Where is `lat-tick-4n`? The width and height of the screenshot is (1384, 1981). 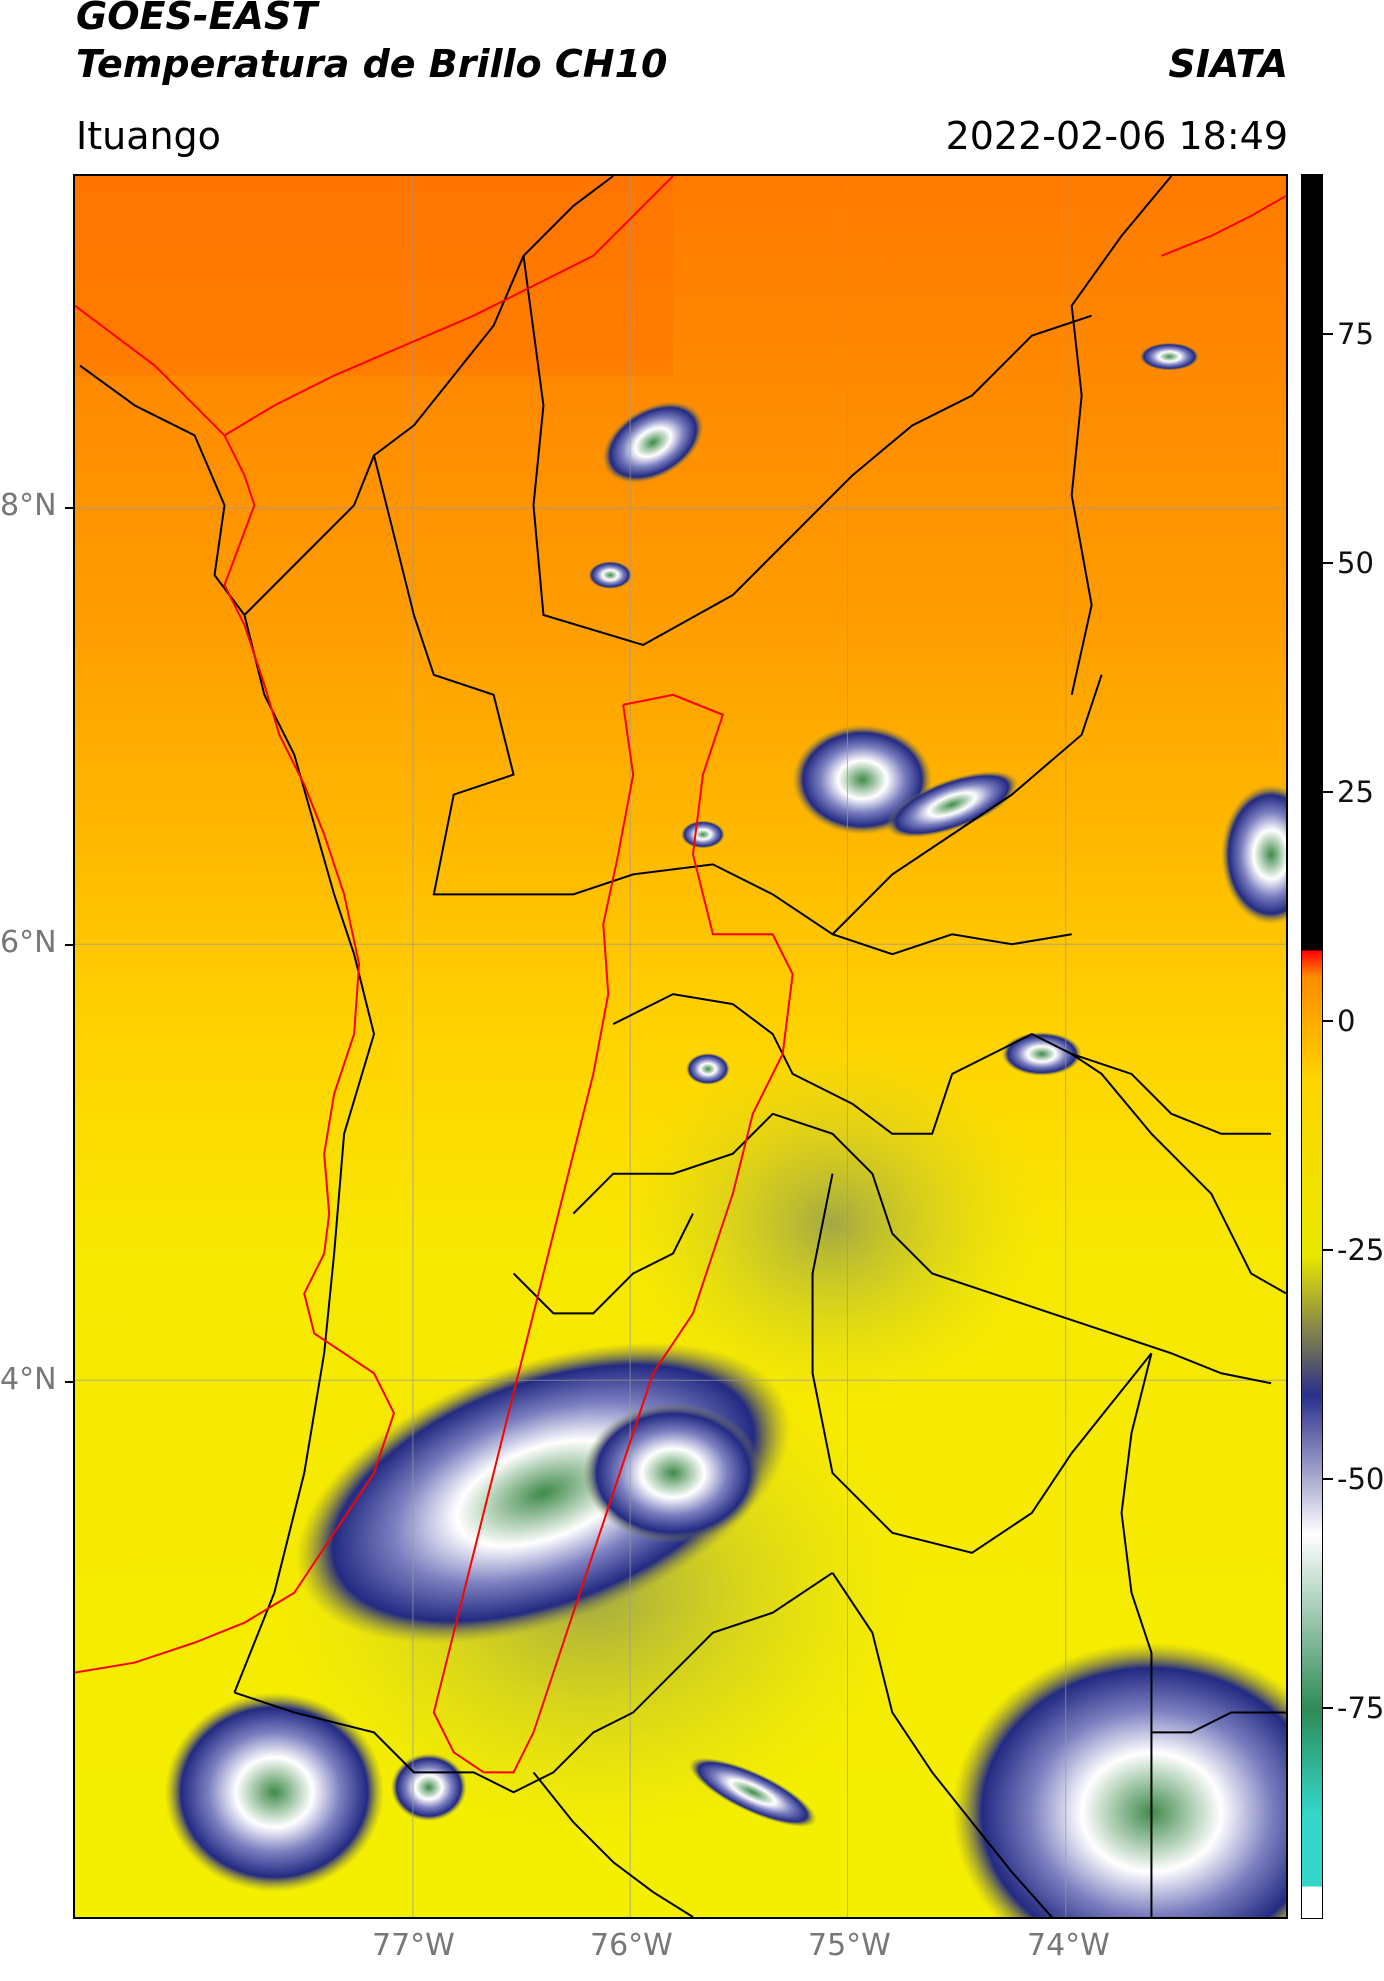 lat-tick-4n is located at coordinates (69, 1382).